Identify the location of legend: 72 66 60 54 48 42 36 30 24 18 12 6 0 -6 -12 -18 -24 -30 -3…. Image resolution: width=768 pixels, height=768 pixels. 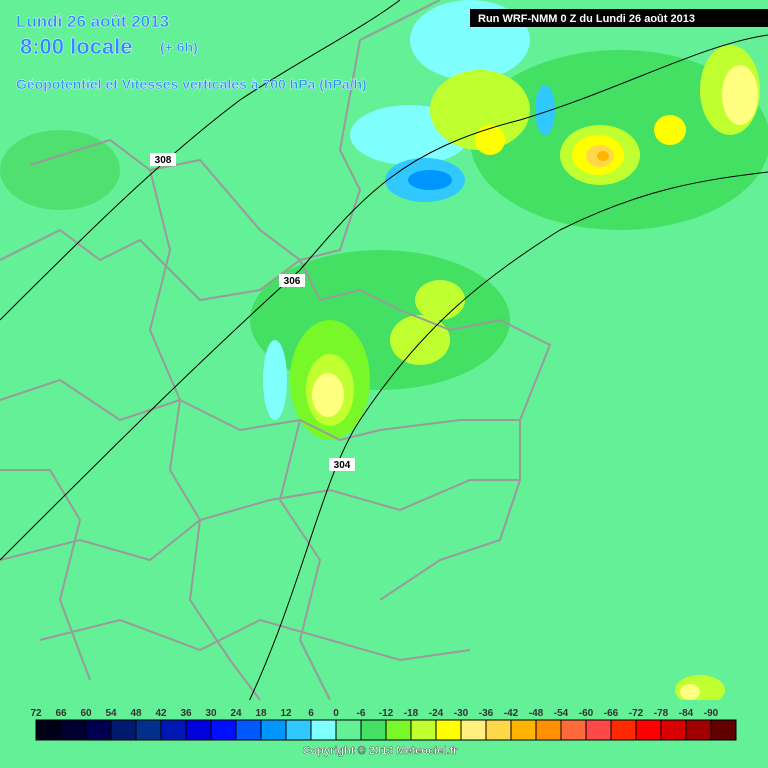
(383, 724).